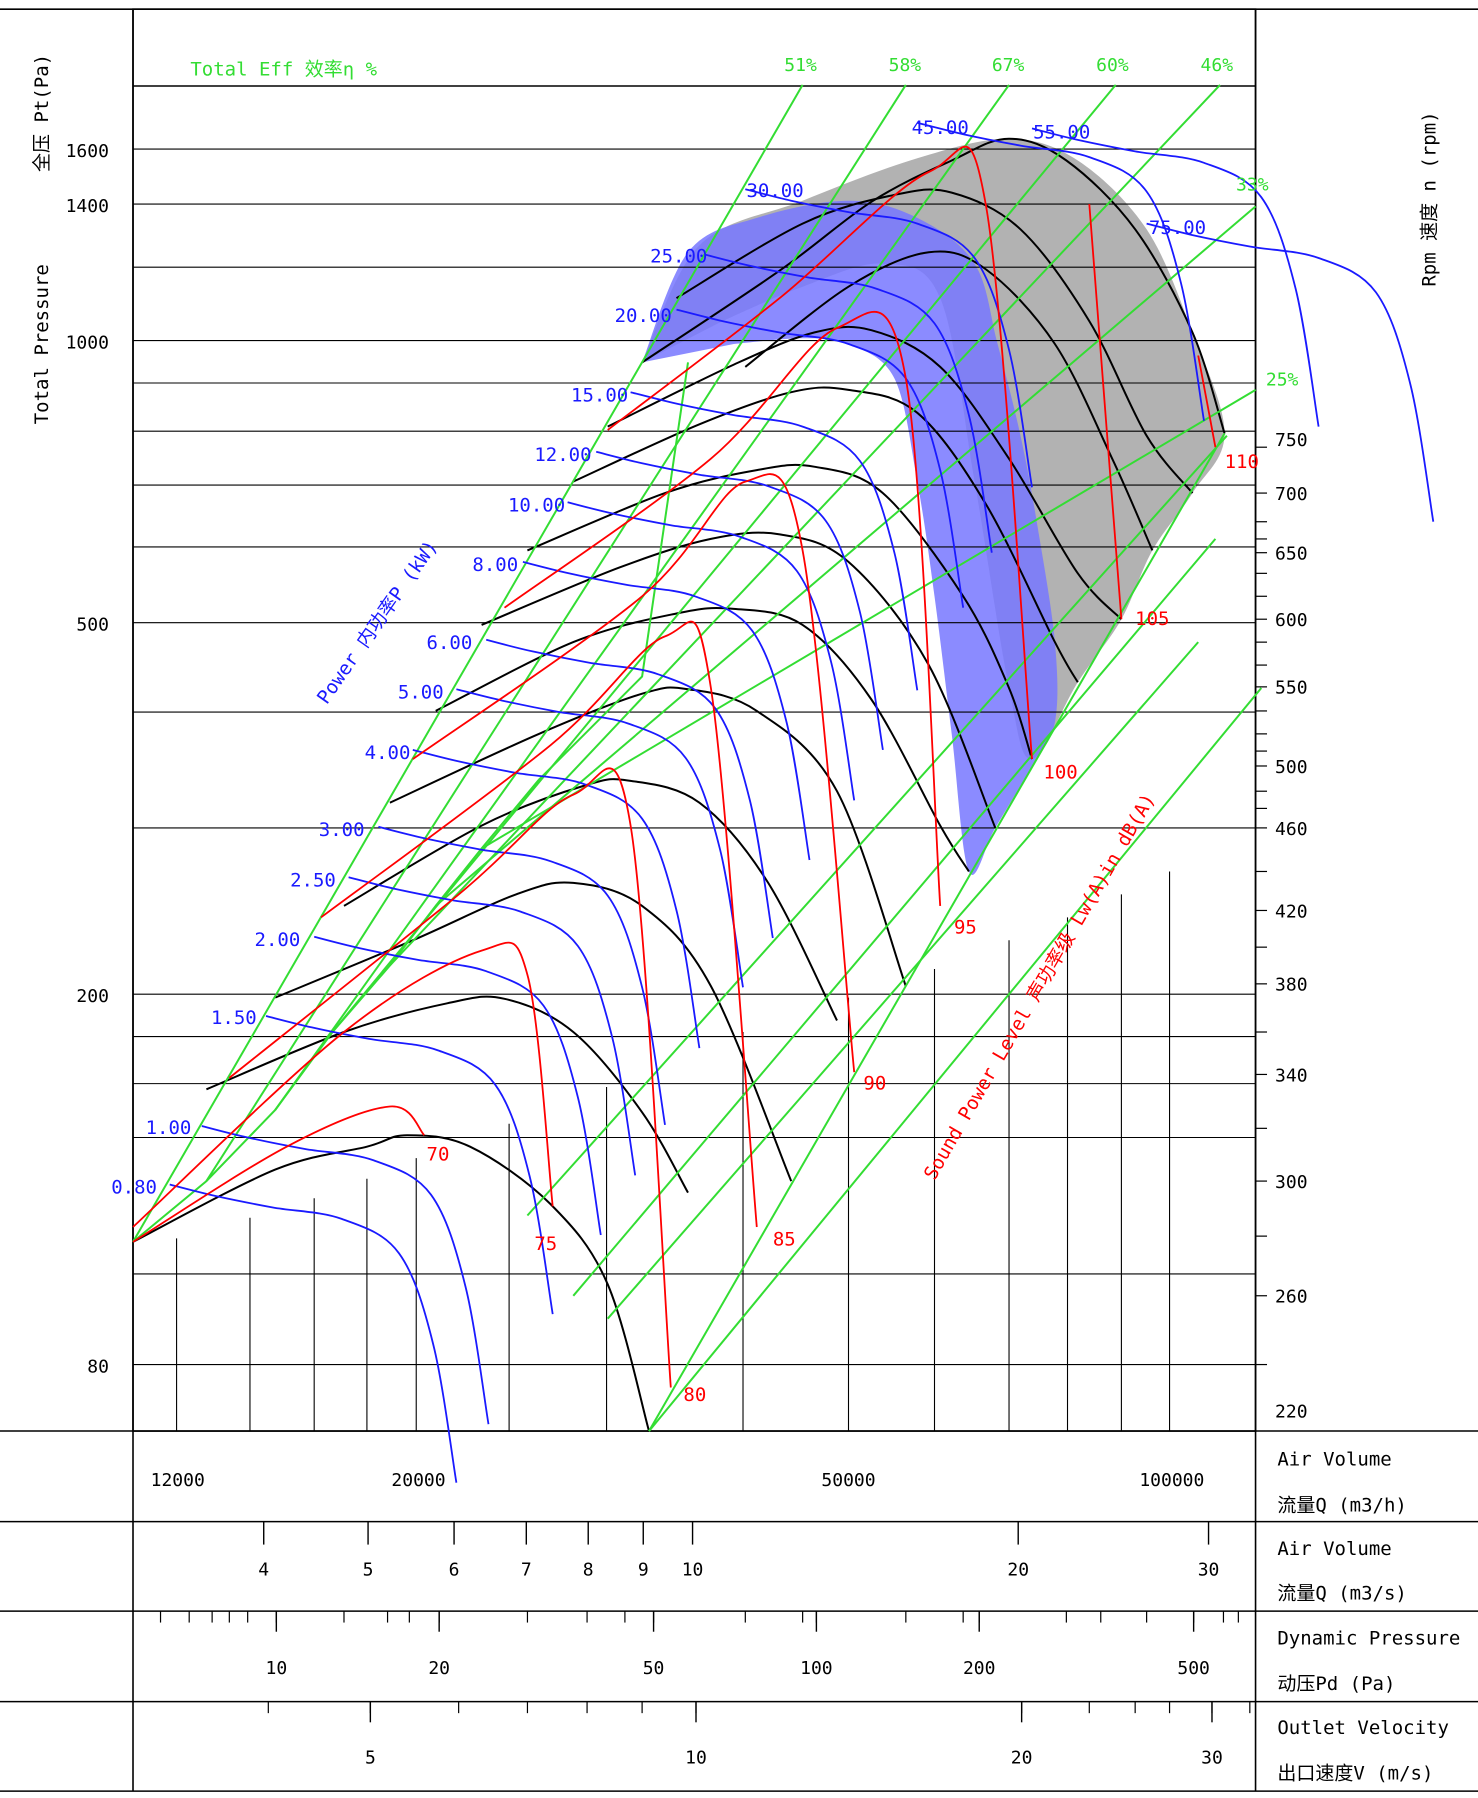 The image size is (1478, 1798). I want to click on power-label: 75.00, so click(1177, 228).